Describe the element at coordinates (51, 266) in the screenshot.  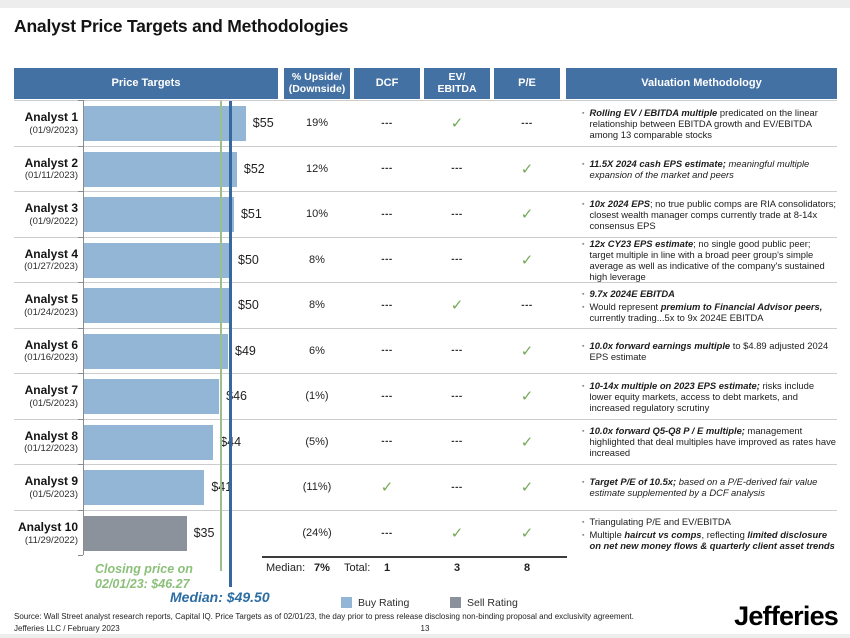
I see `analyst-date: (01/27/2023)` at that location.